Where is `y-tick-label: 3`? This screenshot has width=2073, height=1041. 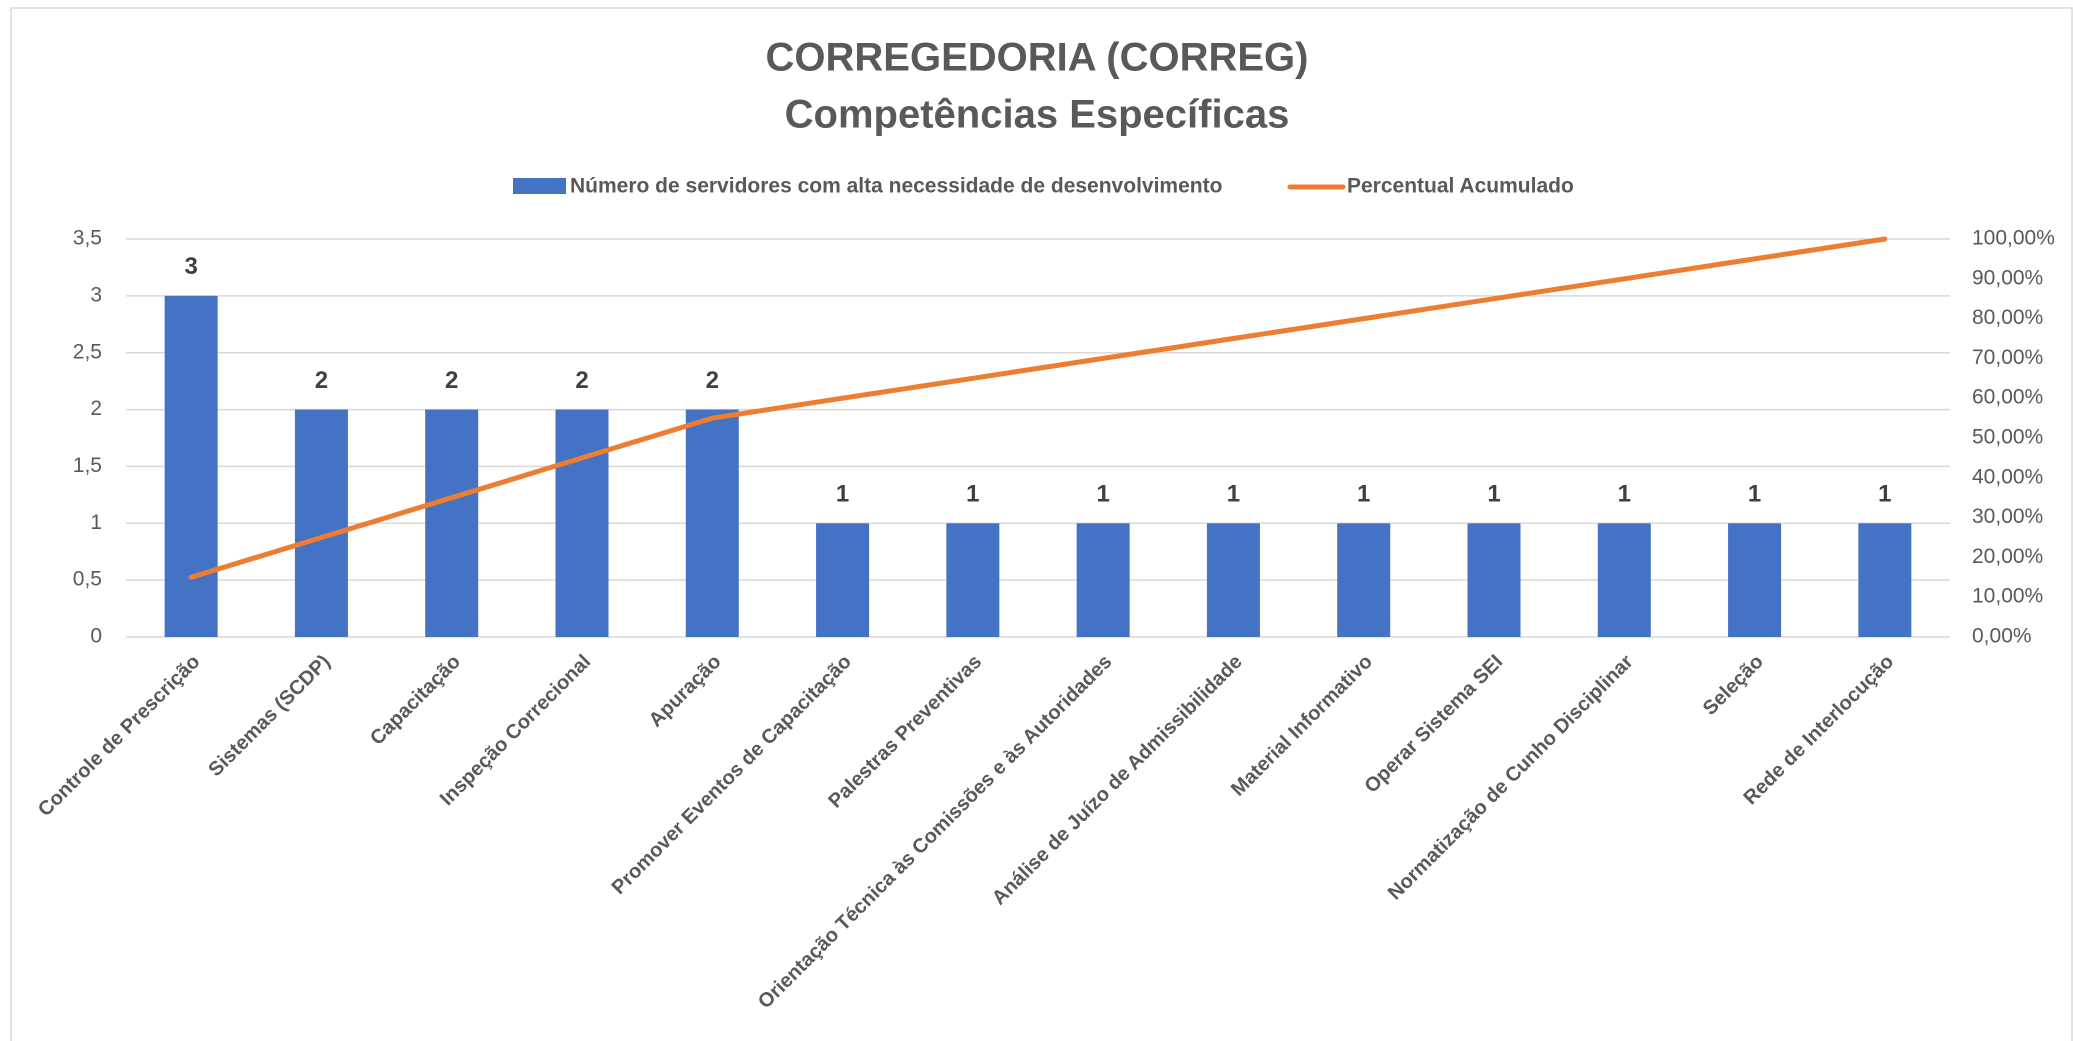 y-tick-label: 3 is located at coordinates (96, 294).